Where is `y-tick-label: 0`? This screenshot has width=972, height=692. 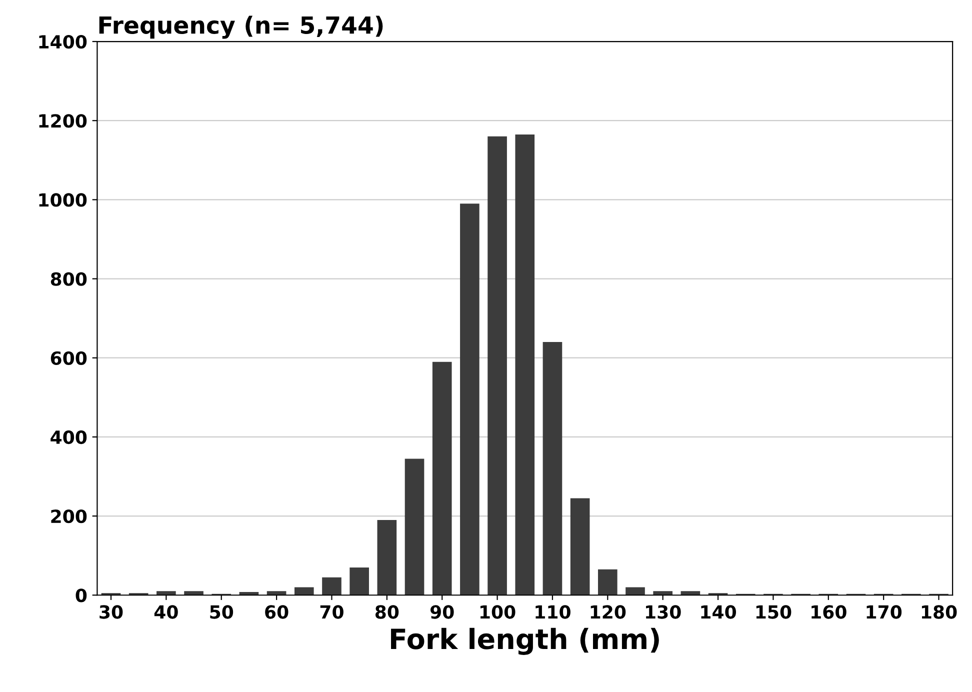 y-tick-label: 0 is located at coordinates (81, 595).